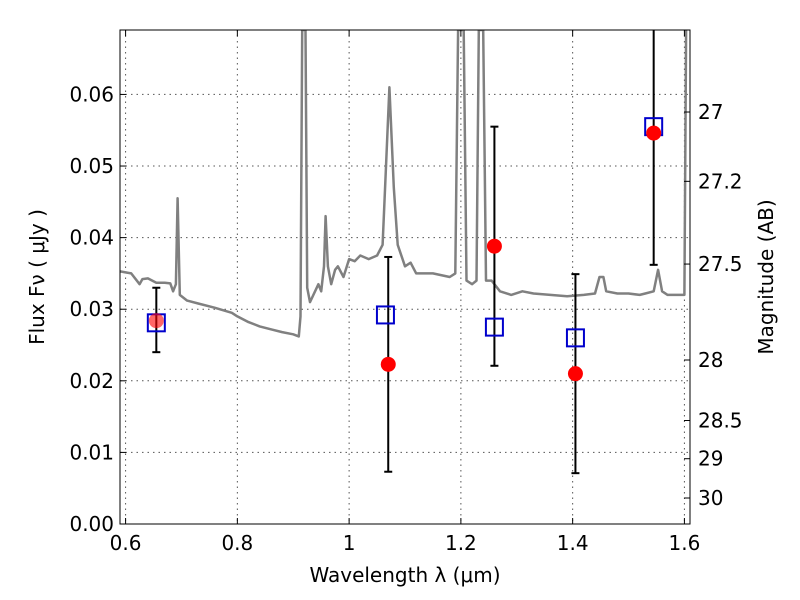  Describe the element at coordinates (91, 309) in the screenshot. I see `y-tick-label: 0.03` at that location.